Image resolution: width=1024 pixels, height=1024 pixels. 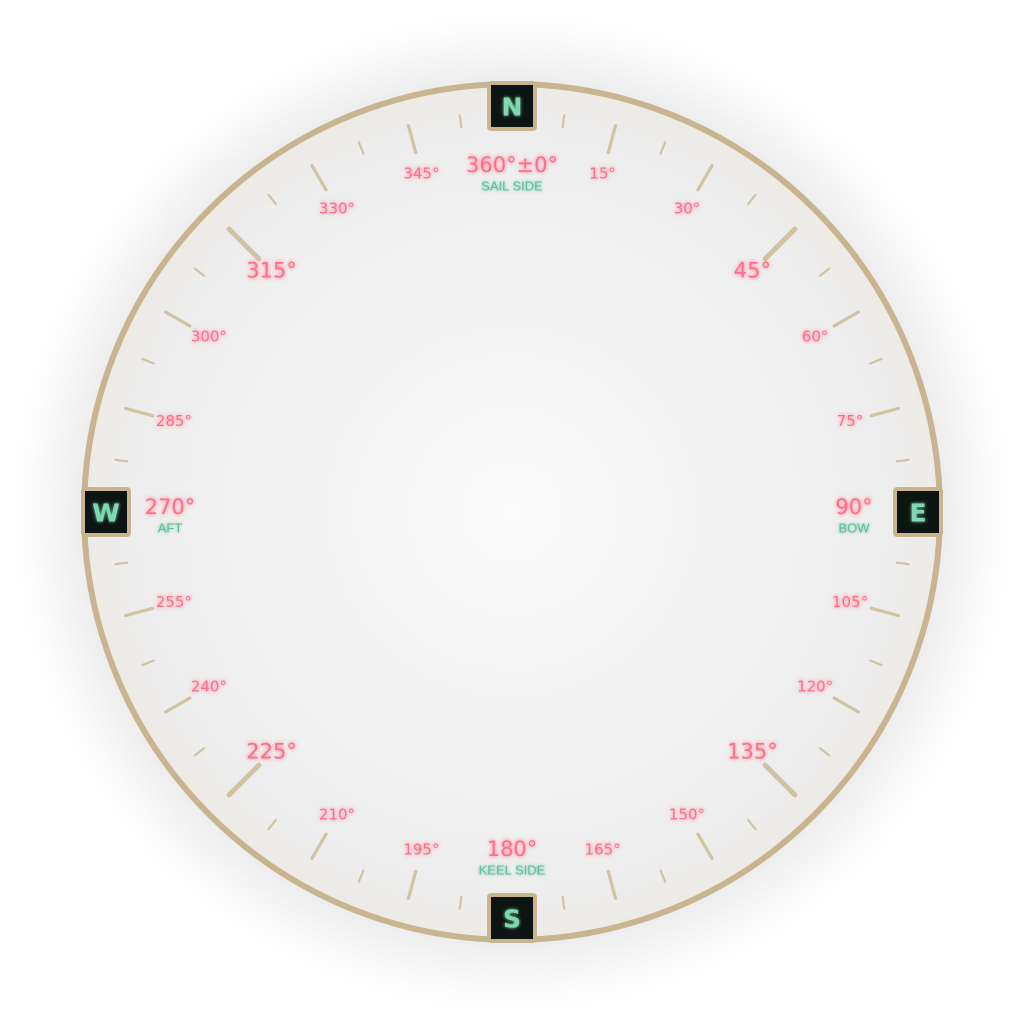 What do you see at coordinates (854, 527) in the screenshot?
I see `heading-sub-label: BOW` at bounding box center [854, 527].